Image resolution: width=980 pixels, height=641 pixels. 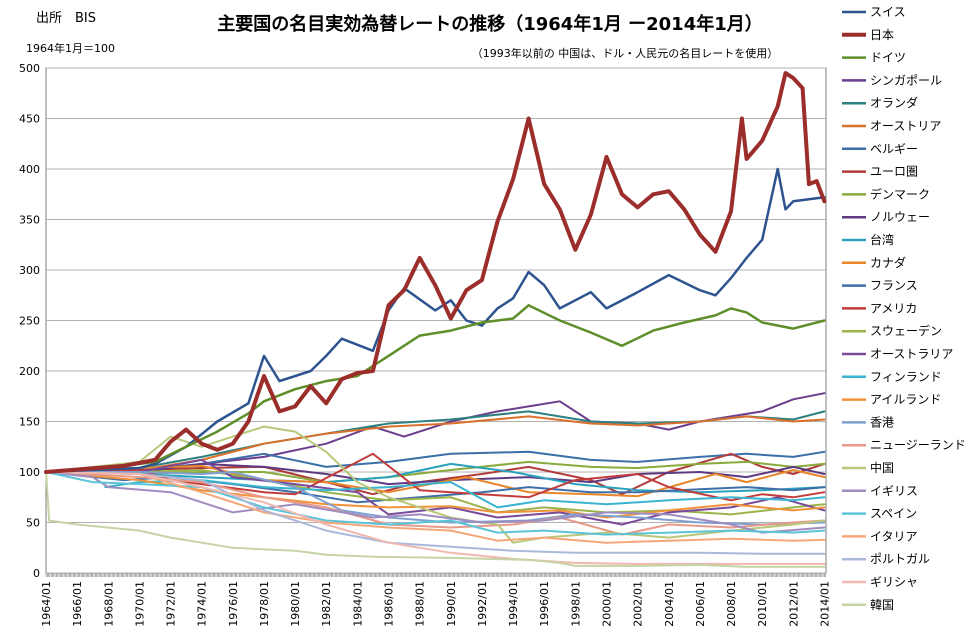 I want to click on legend-item: 日本, so click(x=868, y=35).